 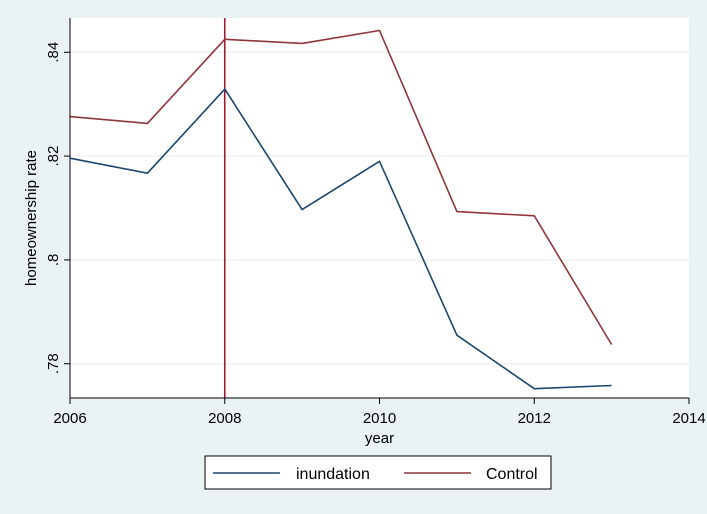 What do you see at coordinates (53, 363) in the screenshot?
I see `y-tick-label: .78` at bounding box center [53, 363].